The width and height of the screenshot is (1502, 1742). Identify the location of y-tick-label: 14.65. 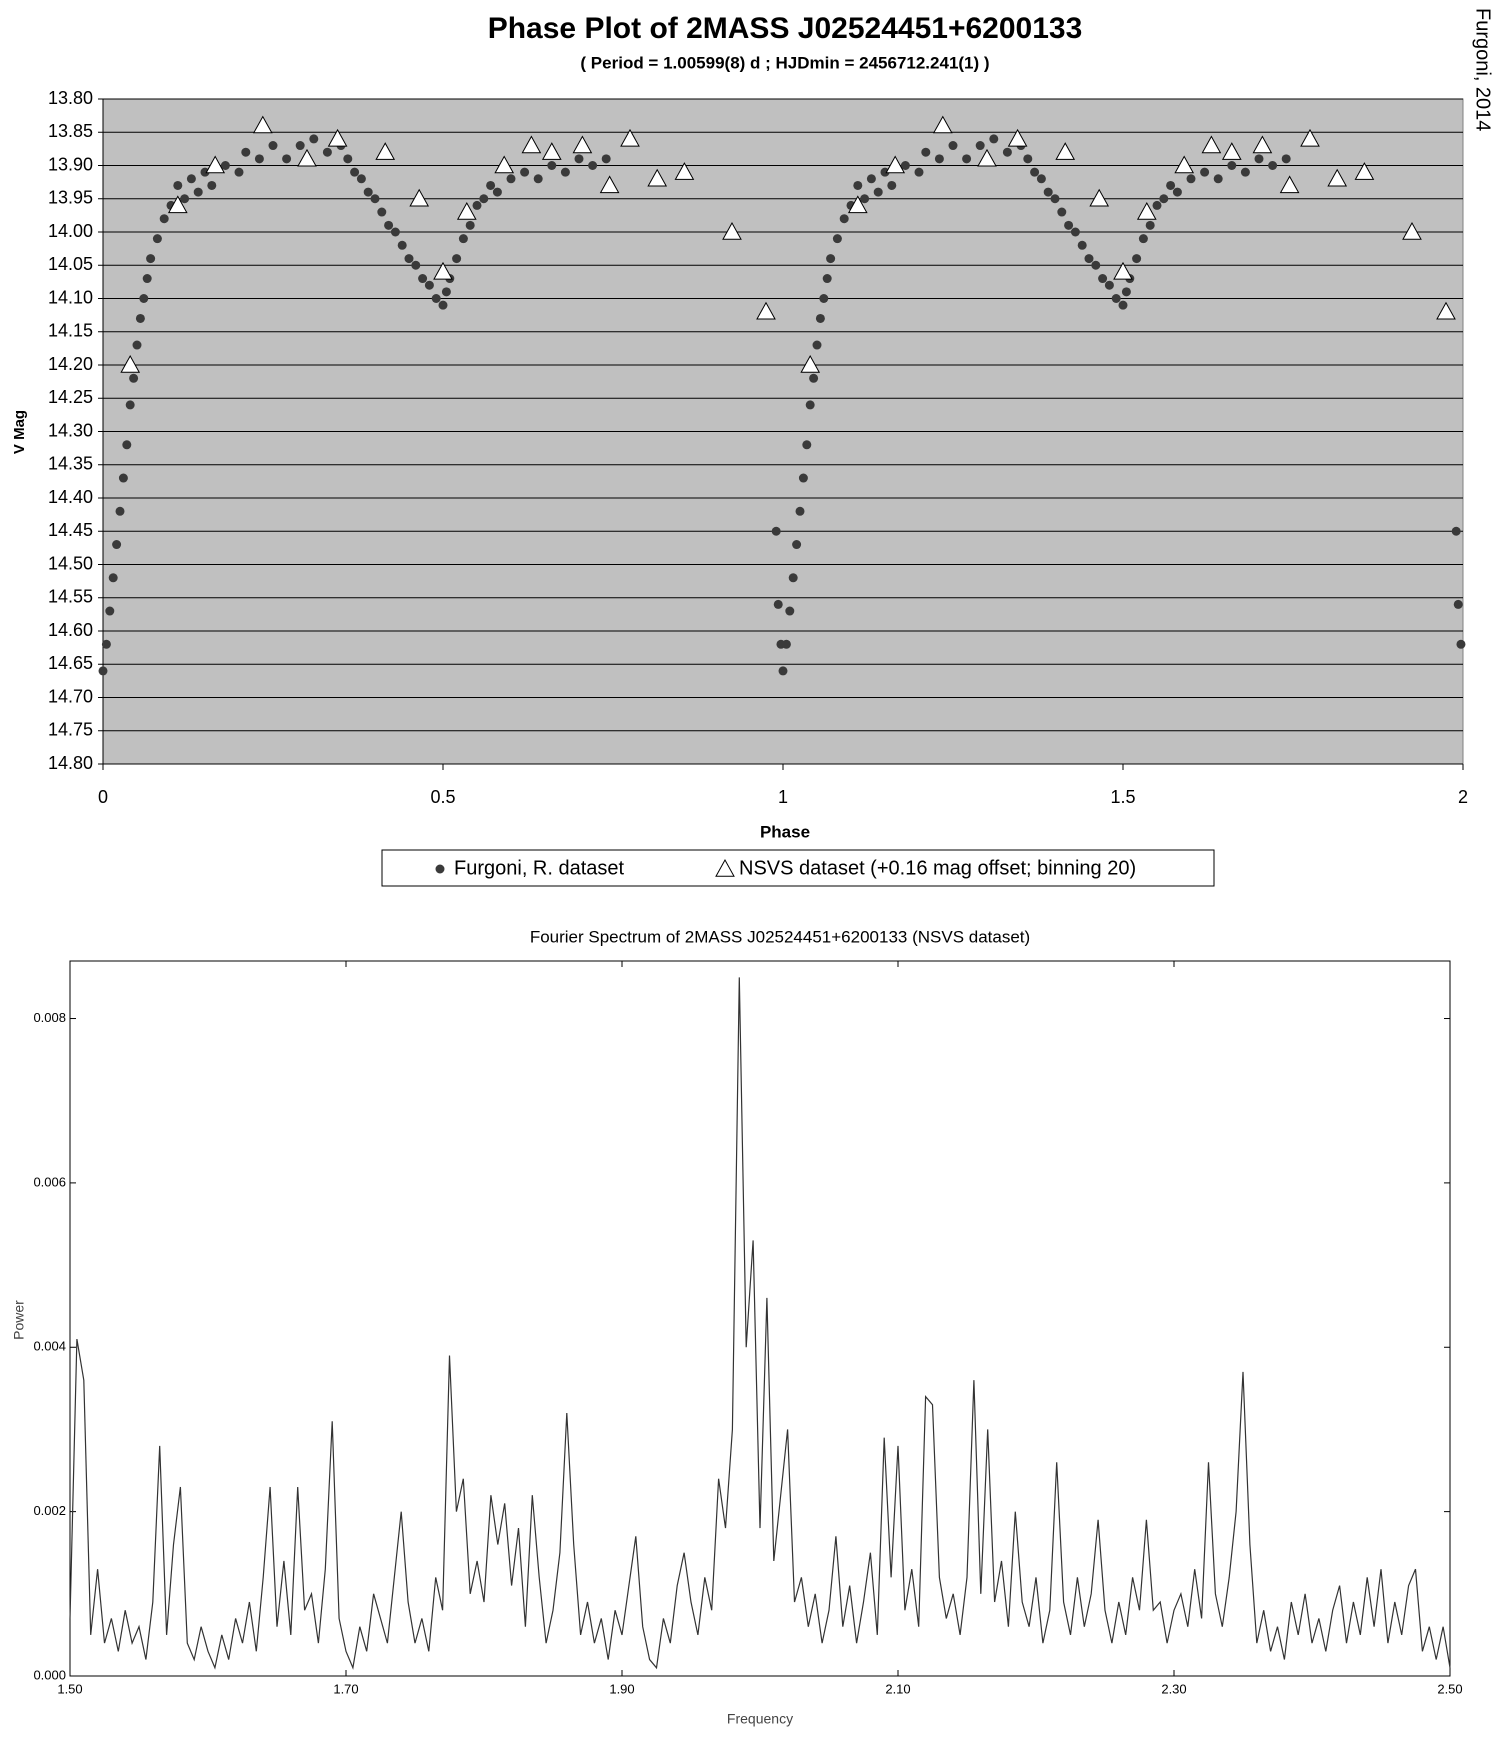
(70, 663).